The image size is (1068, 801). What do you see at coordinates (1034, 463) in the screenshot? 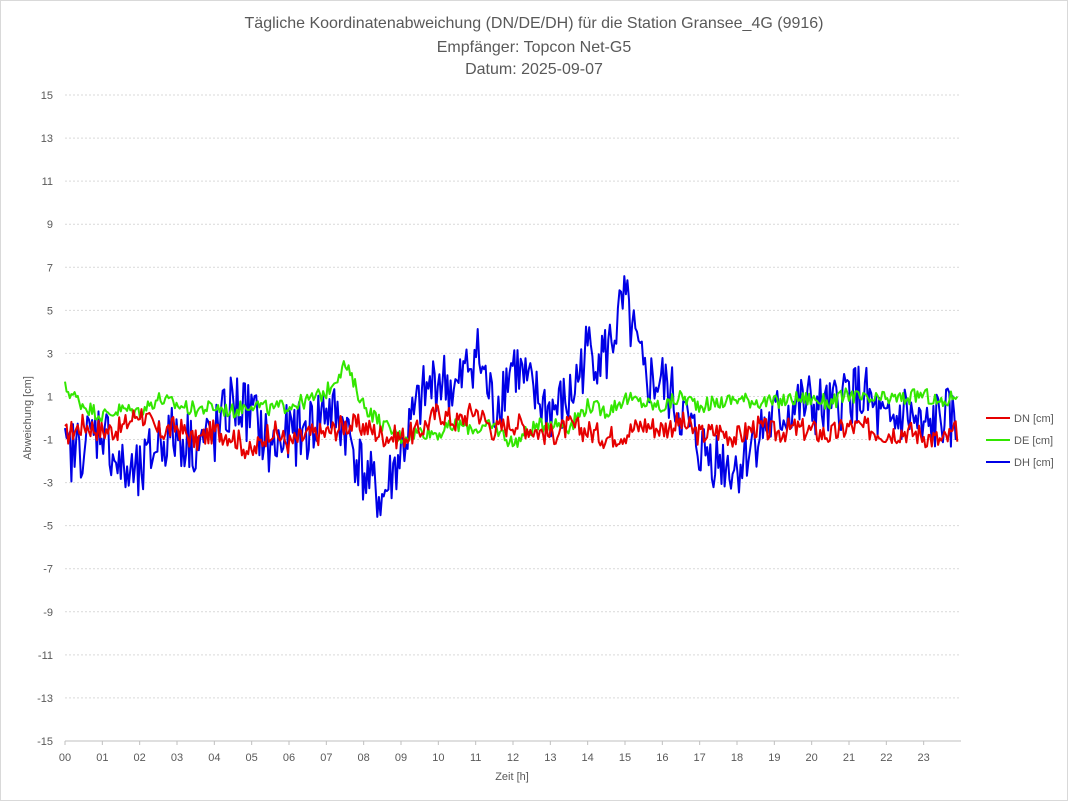
I see `legend-label: DH [cm]` at bounding box center [1034, 463].